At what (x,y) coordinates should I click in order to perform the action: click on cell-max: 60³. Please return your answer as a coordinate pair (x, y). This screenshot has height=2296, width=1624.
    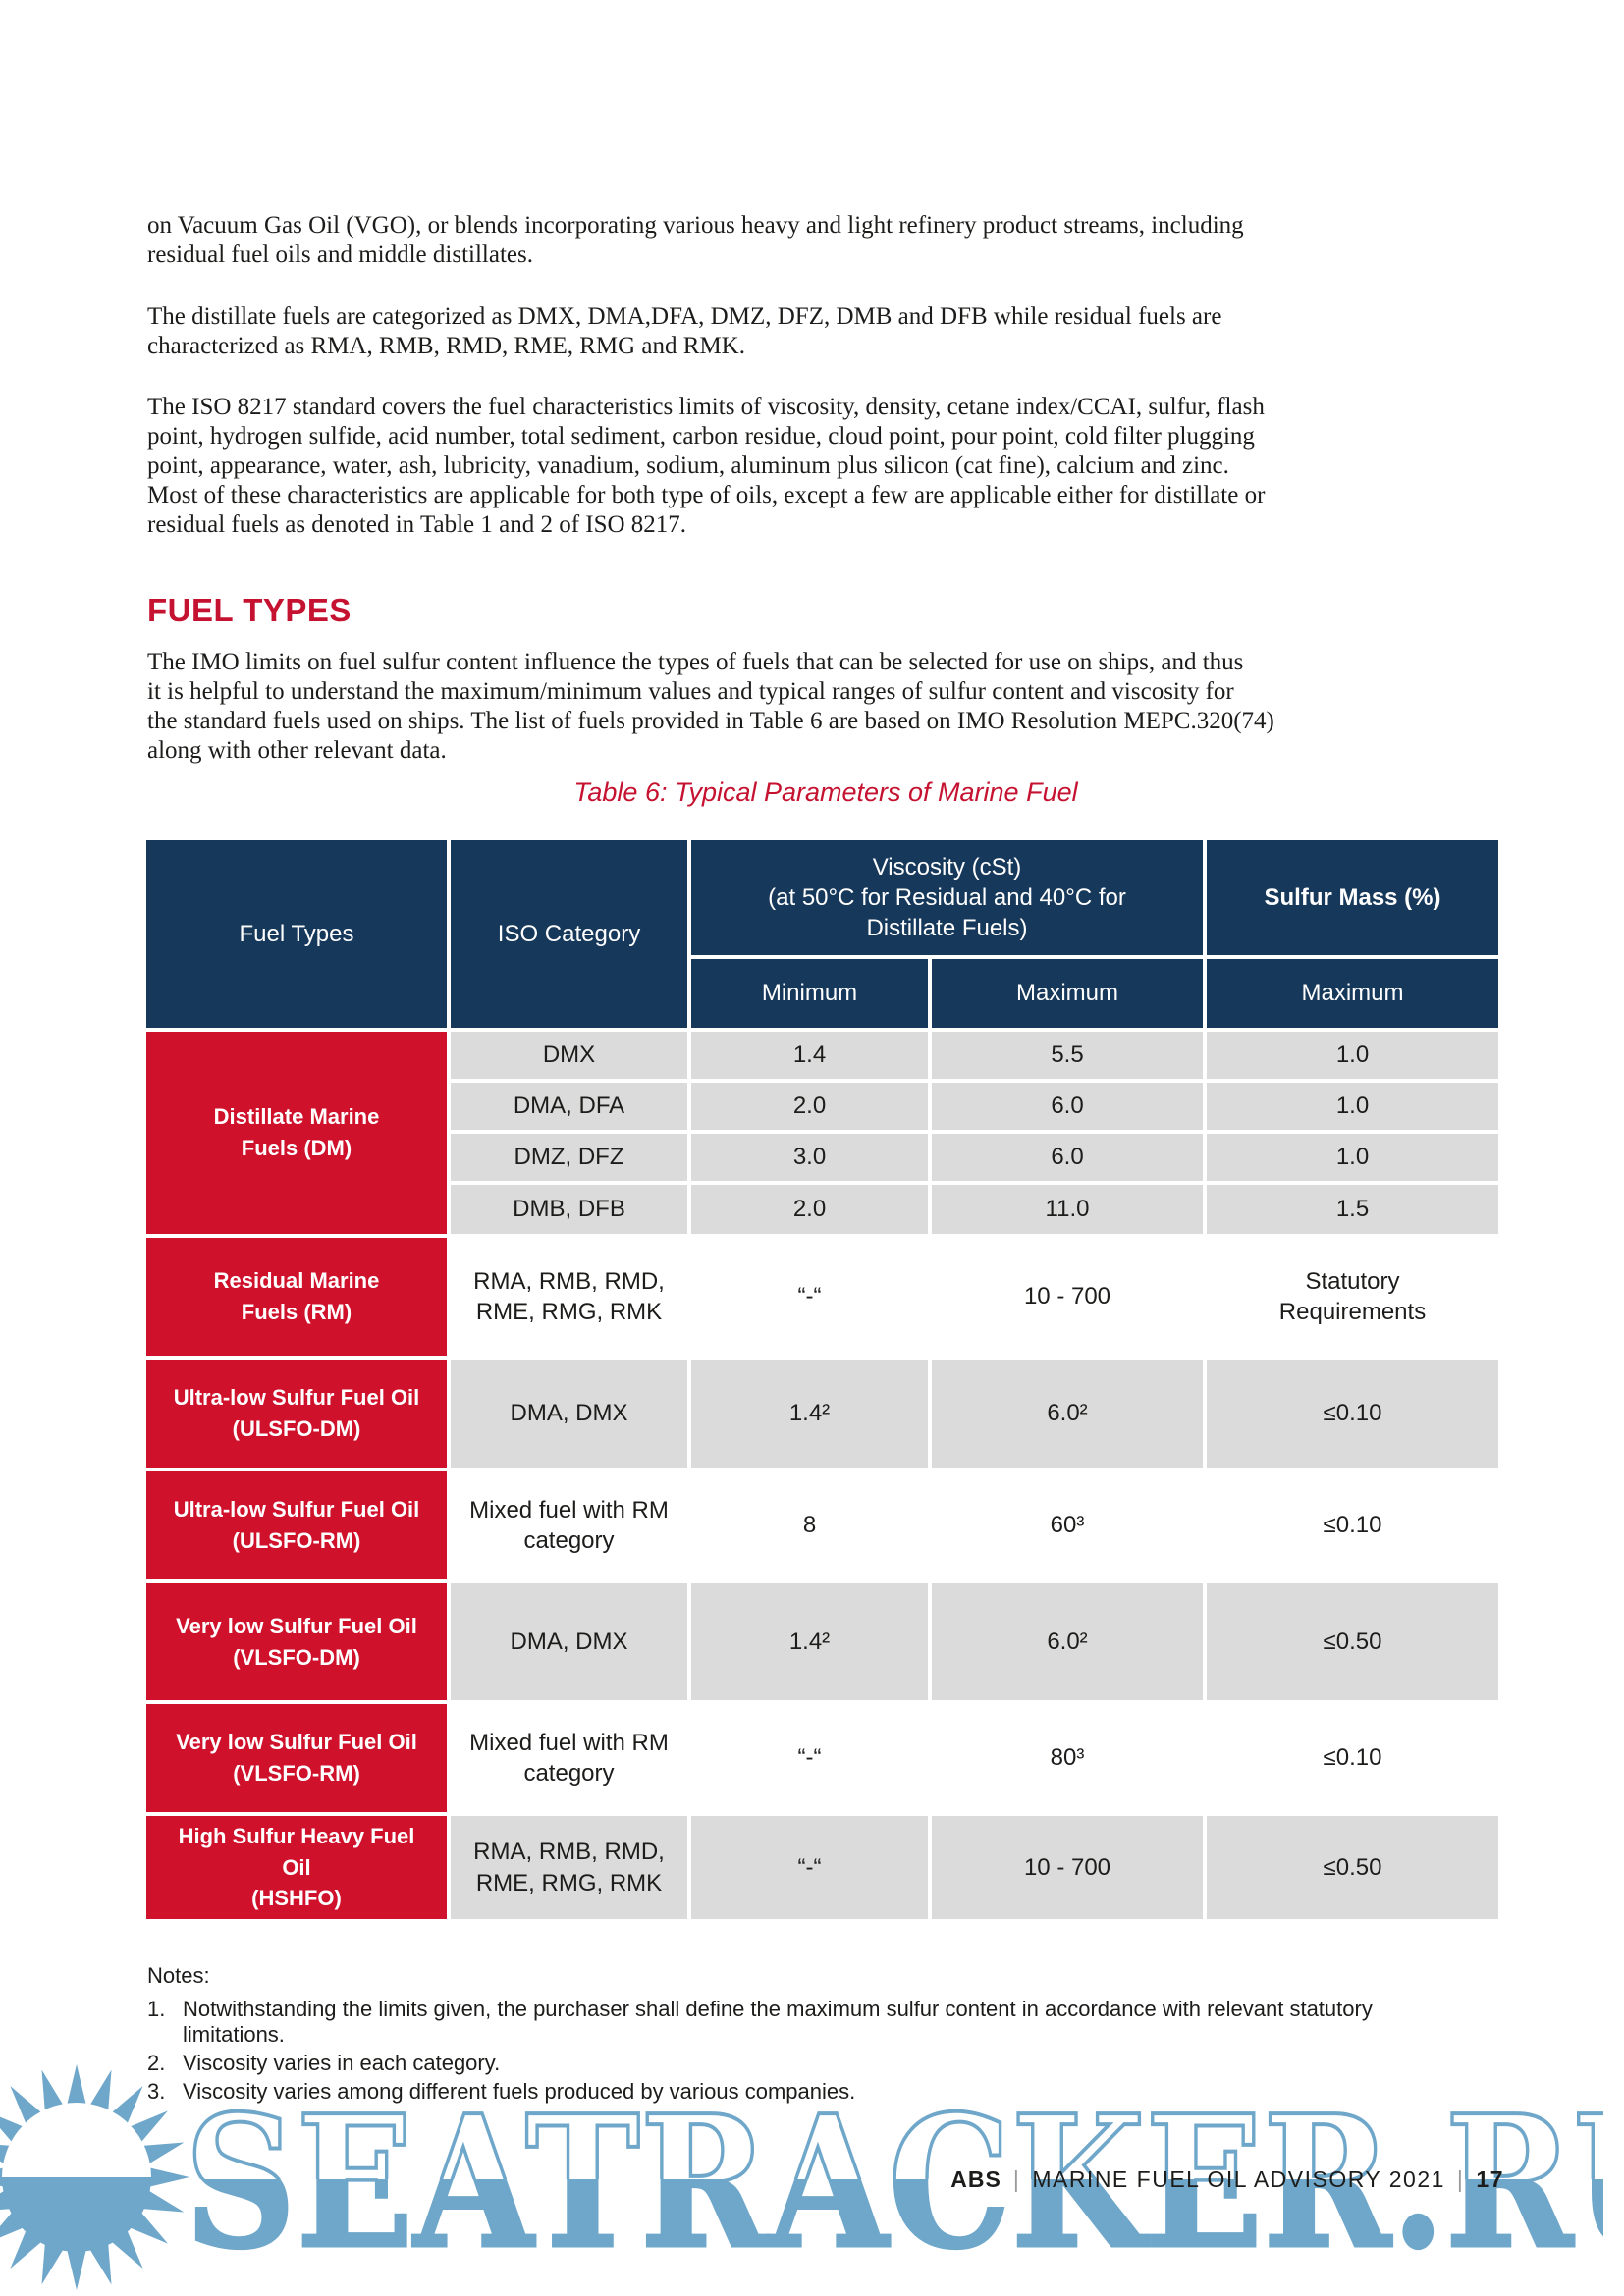
    Looking at the image, I should click on (1067, 1525).